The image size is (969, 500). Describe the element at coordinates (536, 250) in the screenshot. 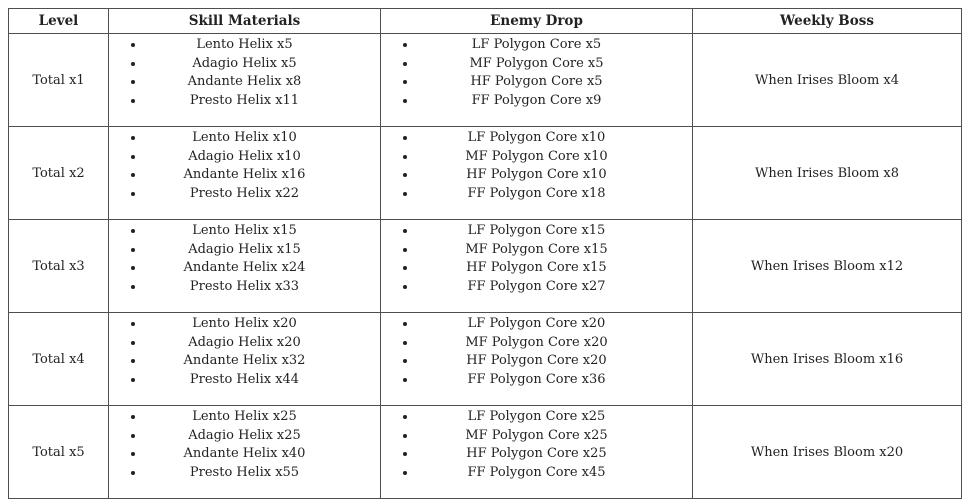

I see `list-item: MF Polygon Core x15` at that location.